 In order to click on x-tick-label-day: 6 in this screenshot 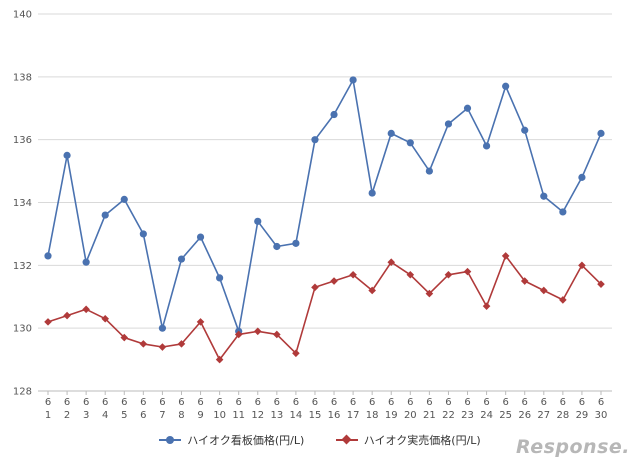, I will do `click(143, 415)`.